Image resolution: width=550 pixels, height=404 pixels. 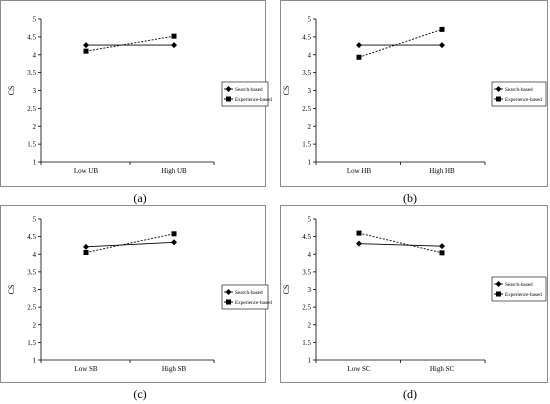 What do you see at coordinates (358, 369) in the screenshot?
I see `x-tick-label: Low SC` at bounding box center [358, 369].